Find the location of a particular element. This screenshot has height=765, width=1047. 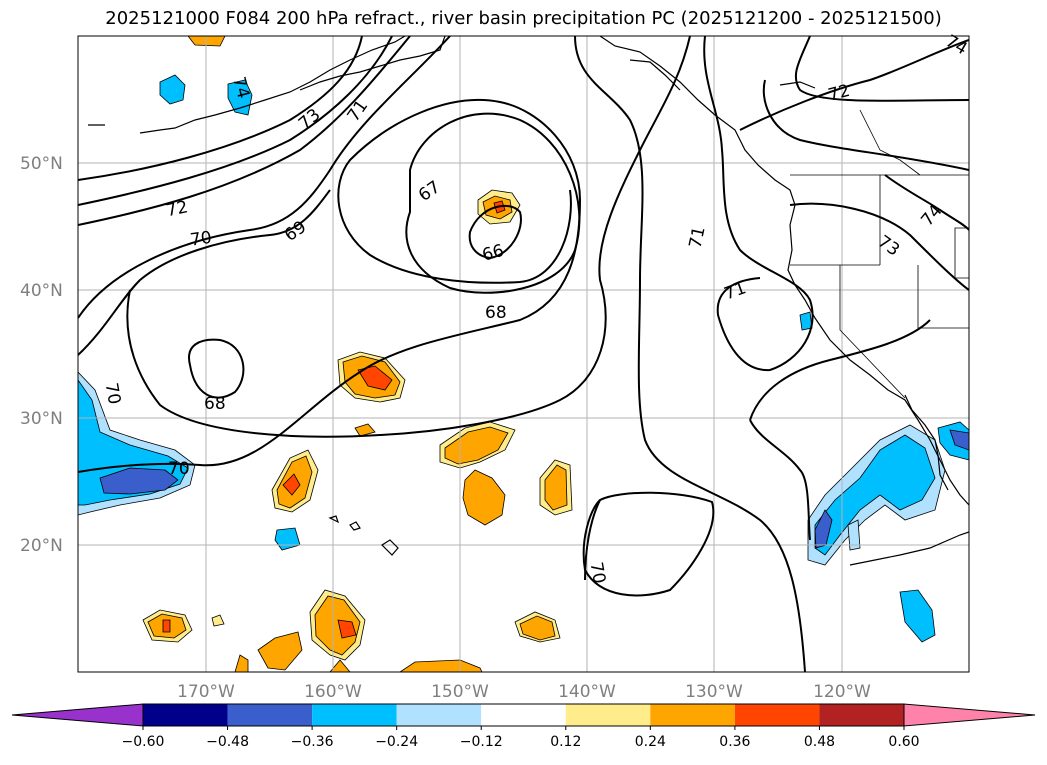

colorbar-frame is located at coordinates (523, 715).